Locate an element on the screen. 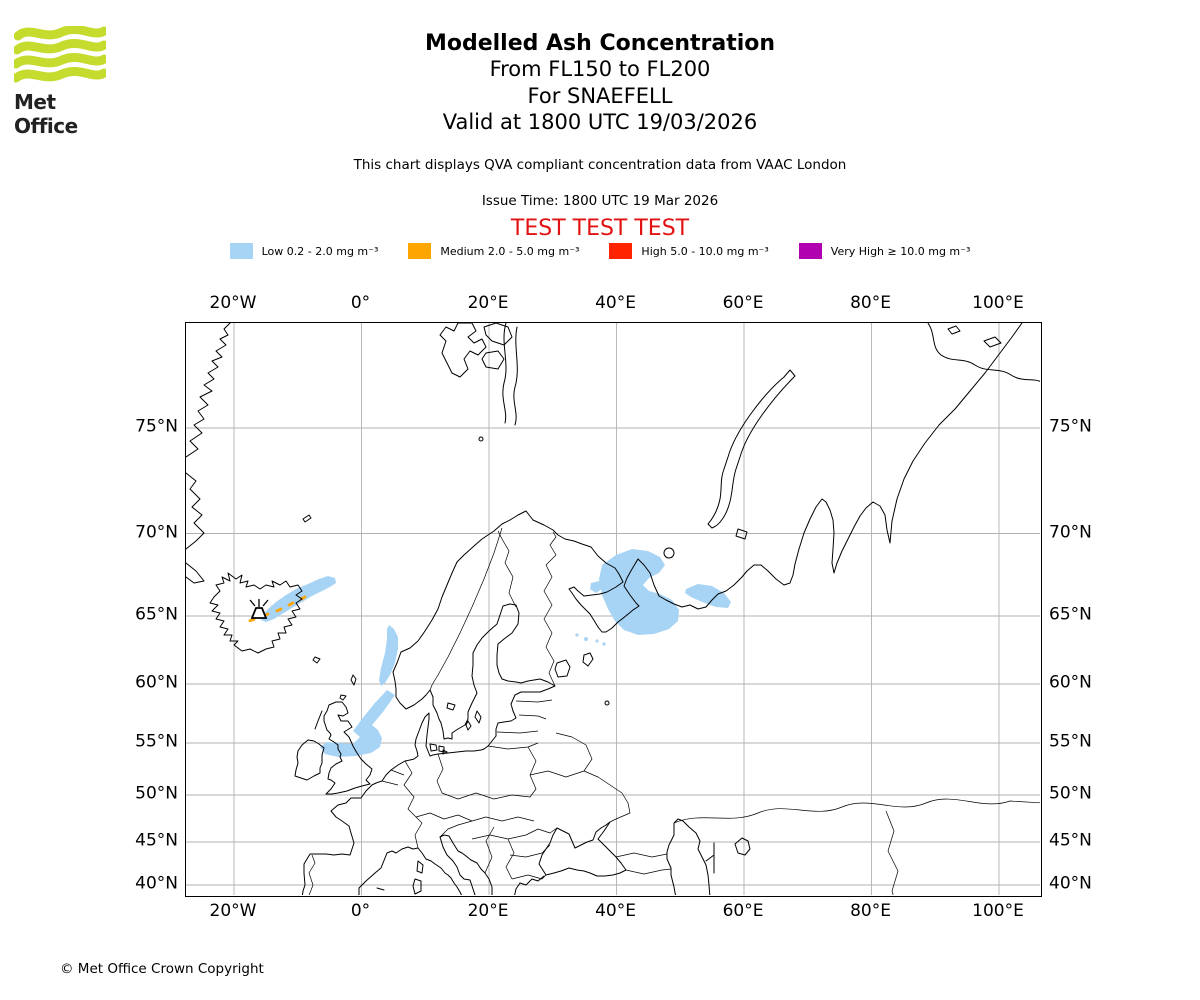  met-office-logo-text: Met Office is located at coordinates (46, 114).